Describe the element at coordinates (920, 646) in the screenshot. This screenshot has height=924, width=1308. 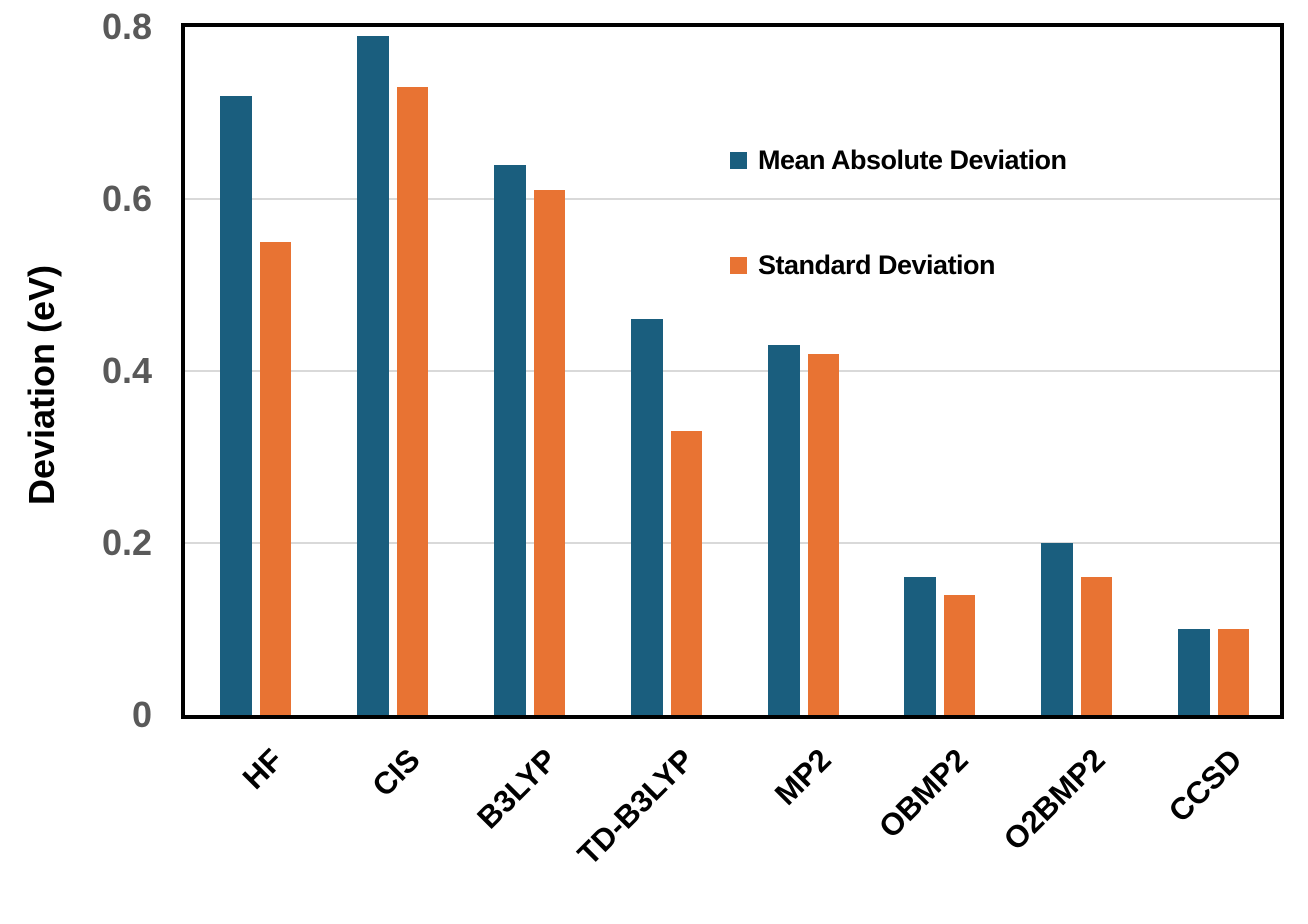
I see `bar-mean-absolute-deviation-obmp2` at that location.